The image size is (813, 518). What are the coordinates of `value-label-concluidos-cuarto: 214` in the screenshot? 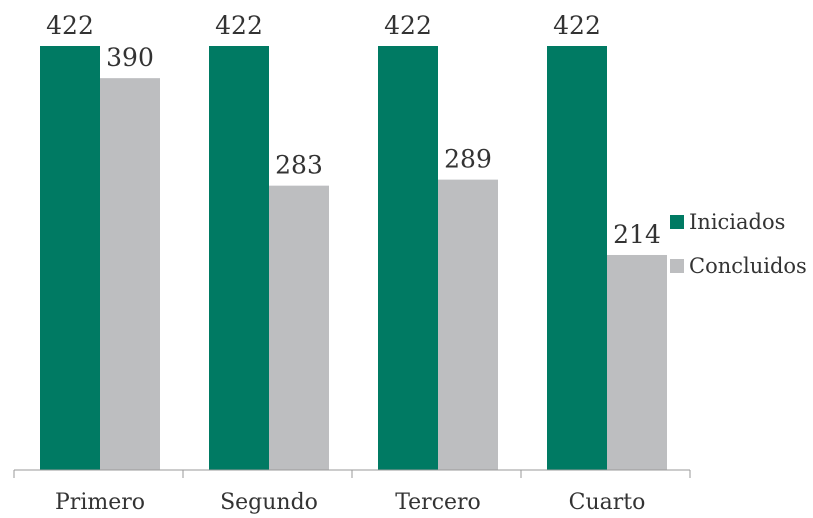 It's located at (637, 234).